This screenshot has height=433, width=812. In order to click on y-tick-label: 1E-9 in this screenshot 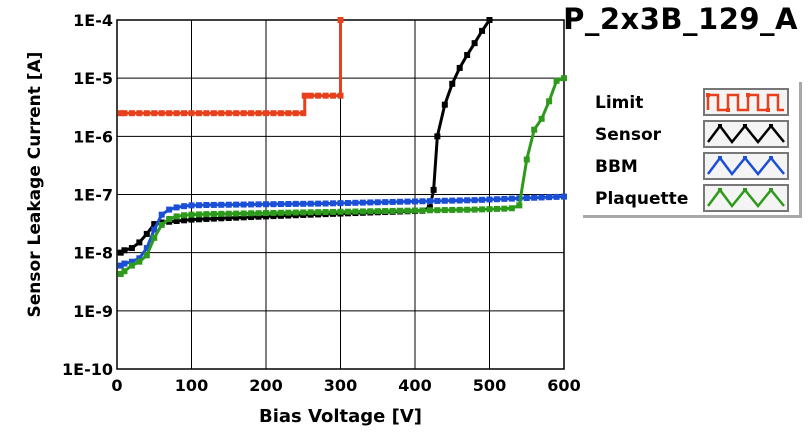, I will do `click(93, 311)`.